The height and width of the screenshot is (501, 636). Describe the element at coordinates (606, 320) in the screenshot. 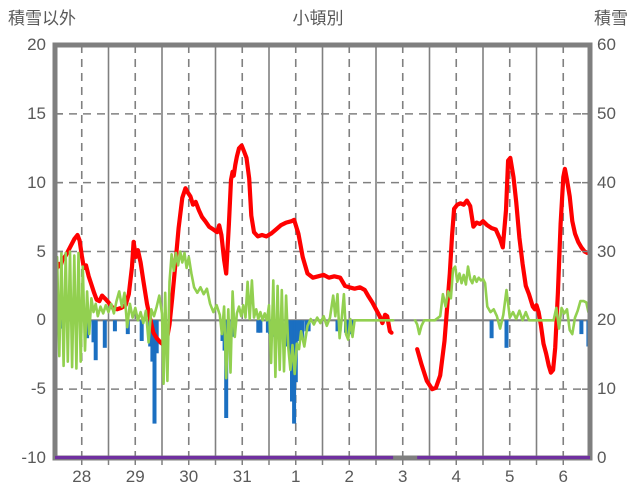

I see `right-axis-tick-label: 20` at that location.